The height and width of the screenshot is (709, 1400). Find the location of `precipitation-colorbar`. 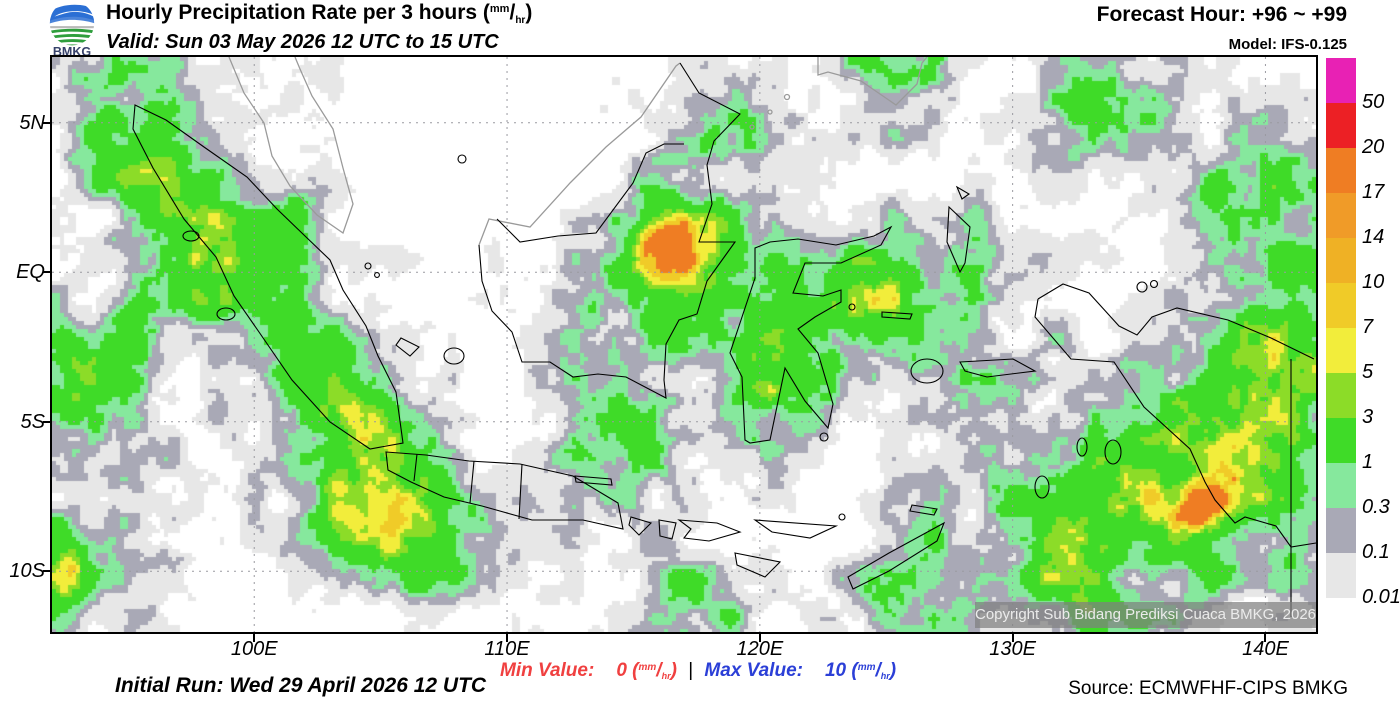

precipitation-colorbar is located at coordinates (1341, 328).